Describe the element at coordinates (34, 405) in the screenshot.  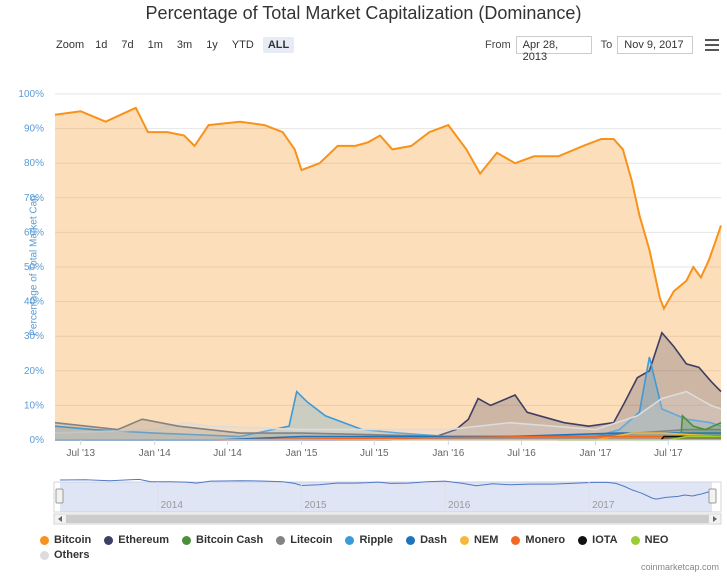
I see `y-tick-label: 10%` at that location.